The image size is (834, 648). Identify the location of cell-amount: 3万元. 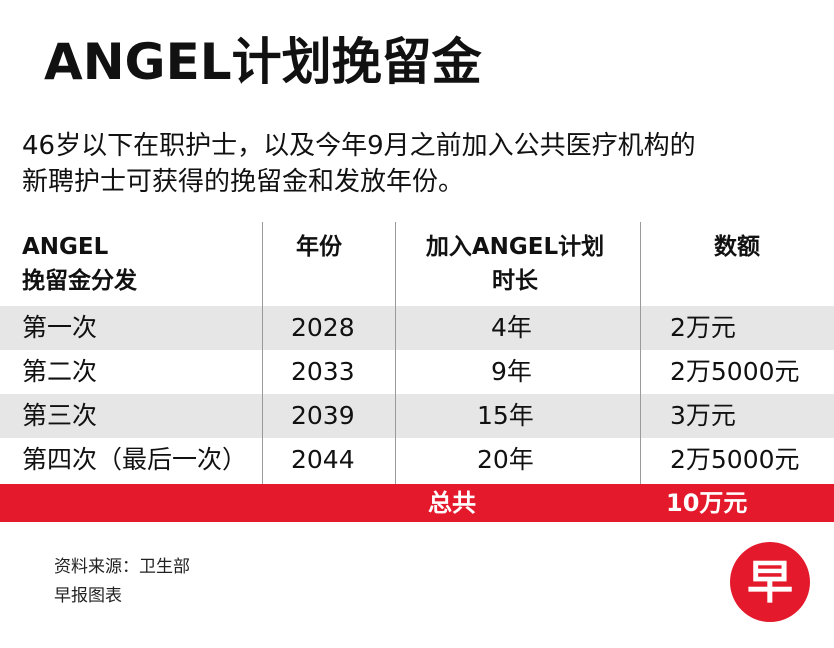
(703, 415).